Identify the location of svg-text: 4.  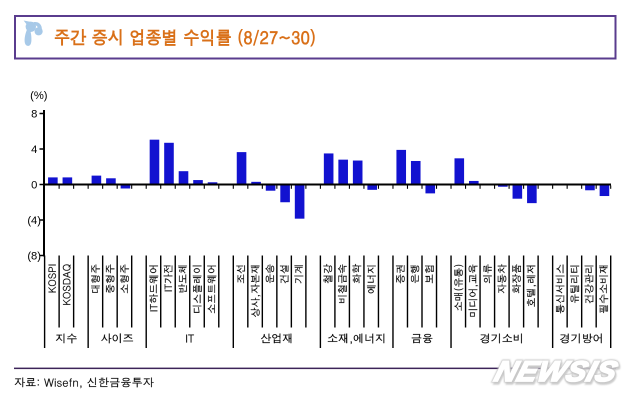
(34, 150).